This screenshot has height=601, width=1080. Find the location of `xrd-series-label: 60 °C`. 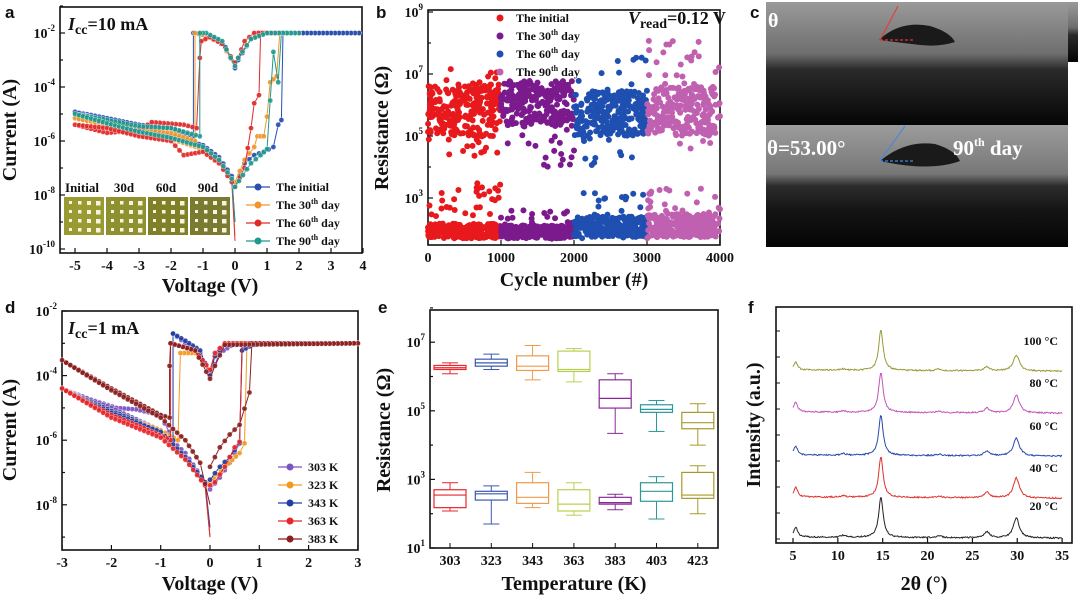

xrd-series-label: 60 °C is located at coordinates (1044, 426).